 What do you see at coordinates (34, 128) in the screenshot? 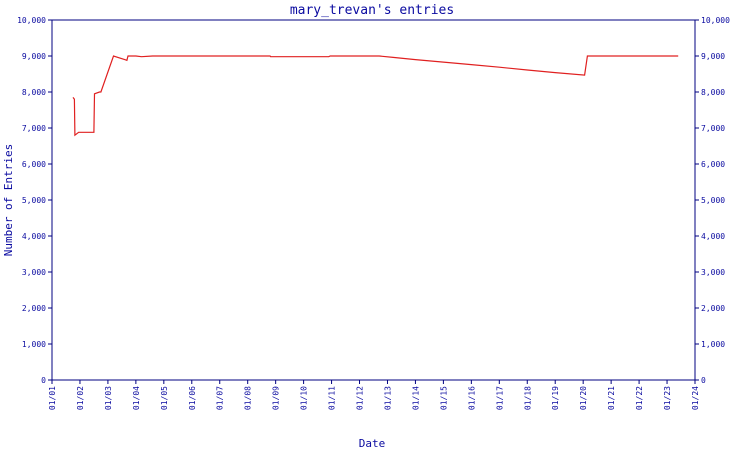
I see `y-tick-label-left: 7,000` at bounding box center [34, 128].